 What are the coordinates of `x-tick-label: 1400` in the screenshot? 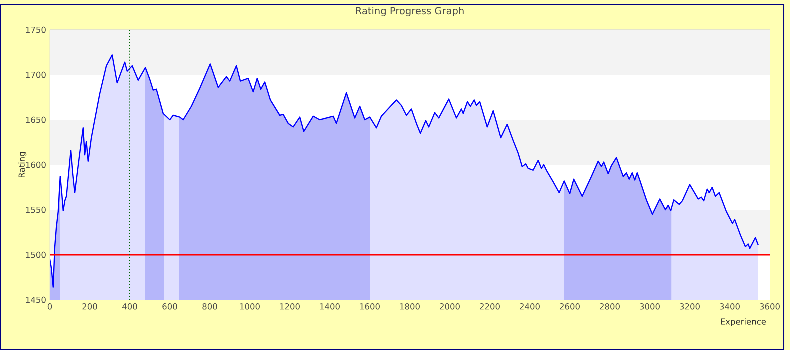 It's located at (330, 307).